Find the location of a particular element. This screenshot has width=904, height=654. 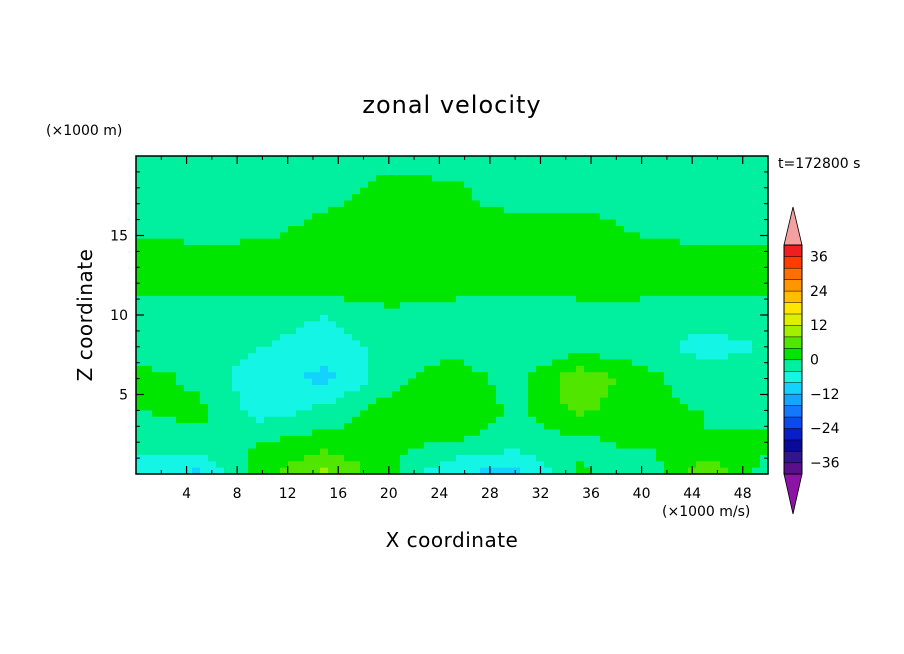

y-tick-label: 10 is located at coordinates (119, 316).